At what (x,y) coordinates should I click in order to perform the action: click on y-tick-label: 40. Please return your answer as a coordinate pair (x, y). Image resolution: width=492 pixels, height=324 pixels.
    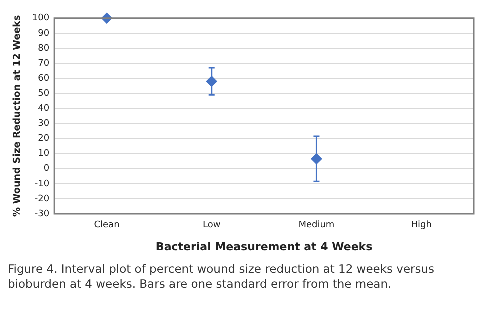
    Looking at the image, I should click on (44, 109).